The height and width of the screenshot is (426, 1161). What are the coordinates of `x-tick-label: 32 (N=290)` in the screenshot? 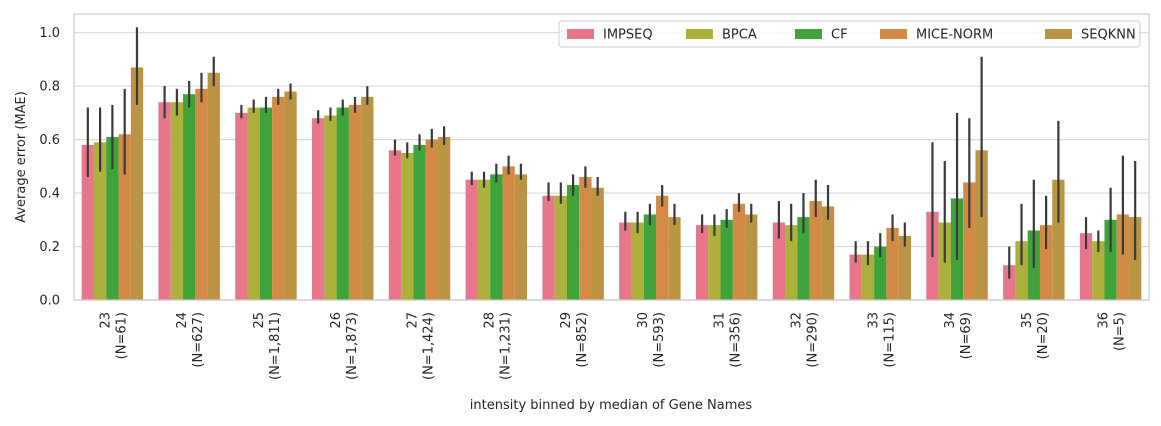 It's located at (804, 340).